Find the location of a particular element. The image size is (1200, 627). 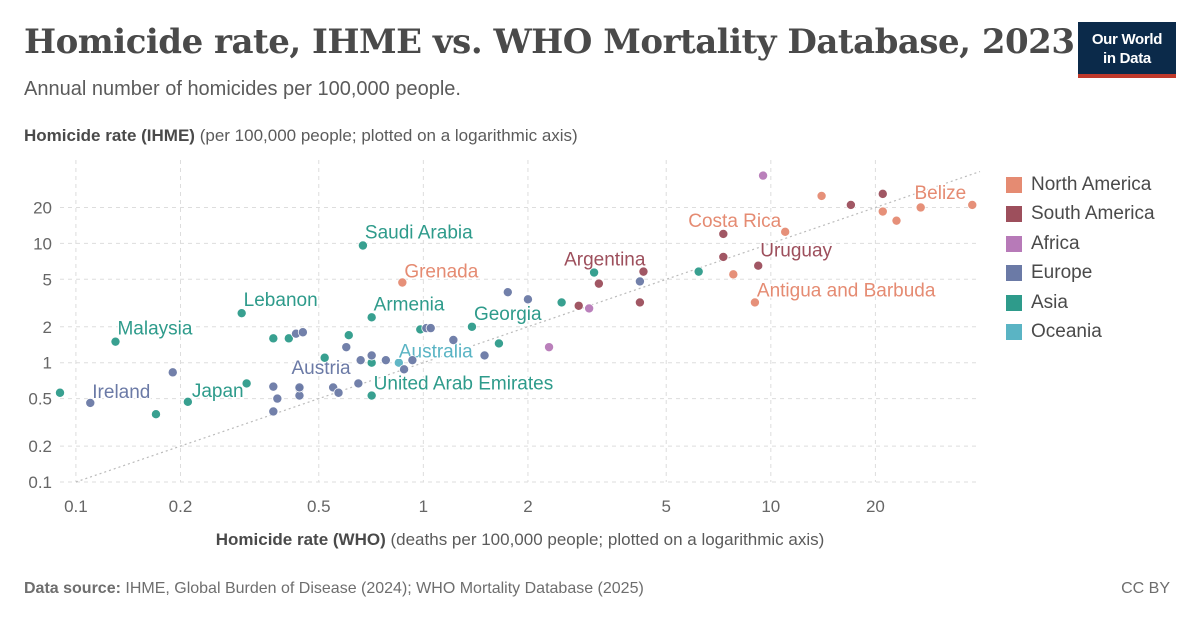

point-label: Armenia is located at coordinates (409, 304).